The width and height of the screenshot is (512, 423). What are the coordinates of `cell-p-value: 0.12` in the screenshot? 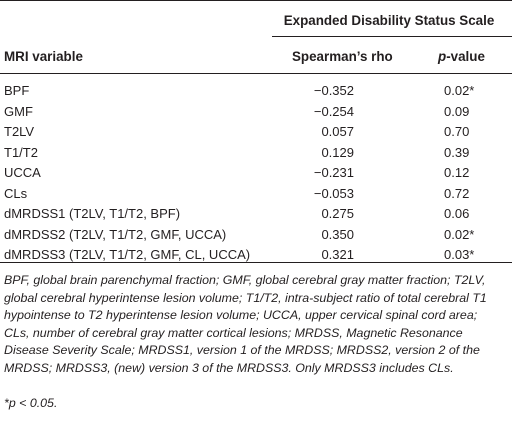 It's located at (457, 172).